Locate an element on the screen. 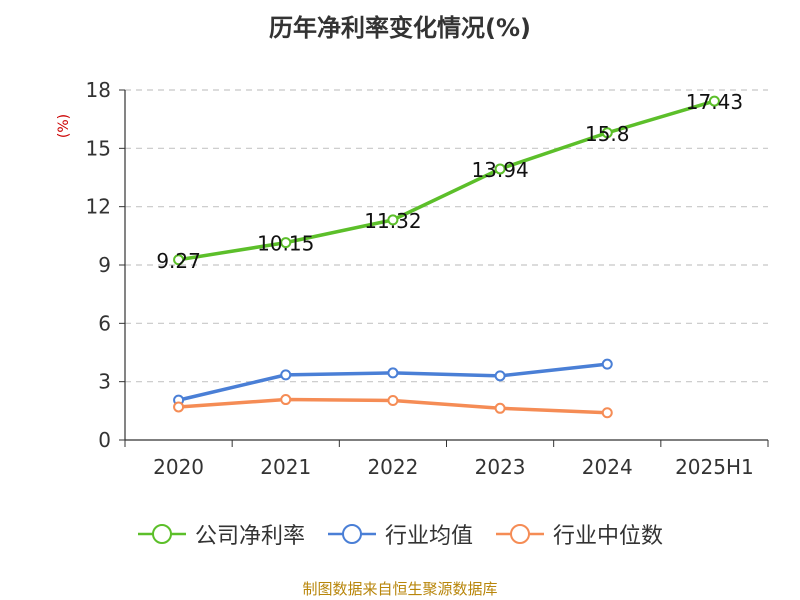 The height and width of the screenshot is (600, 800). data-label: 15.8 is located at coordinates (607, 134).